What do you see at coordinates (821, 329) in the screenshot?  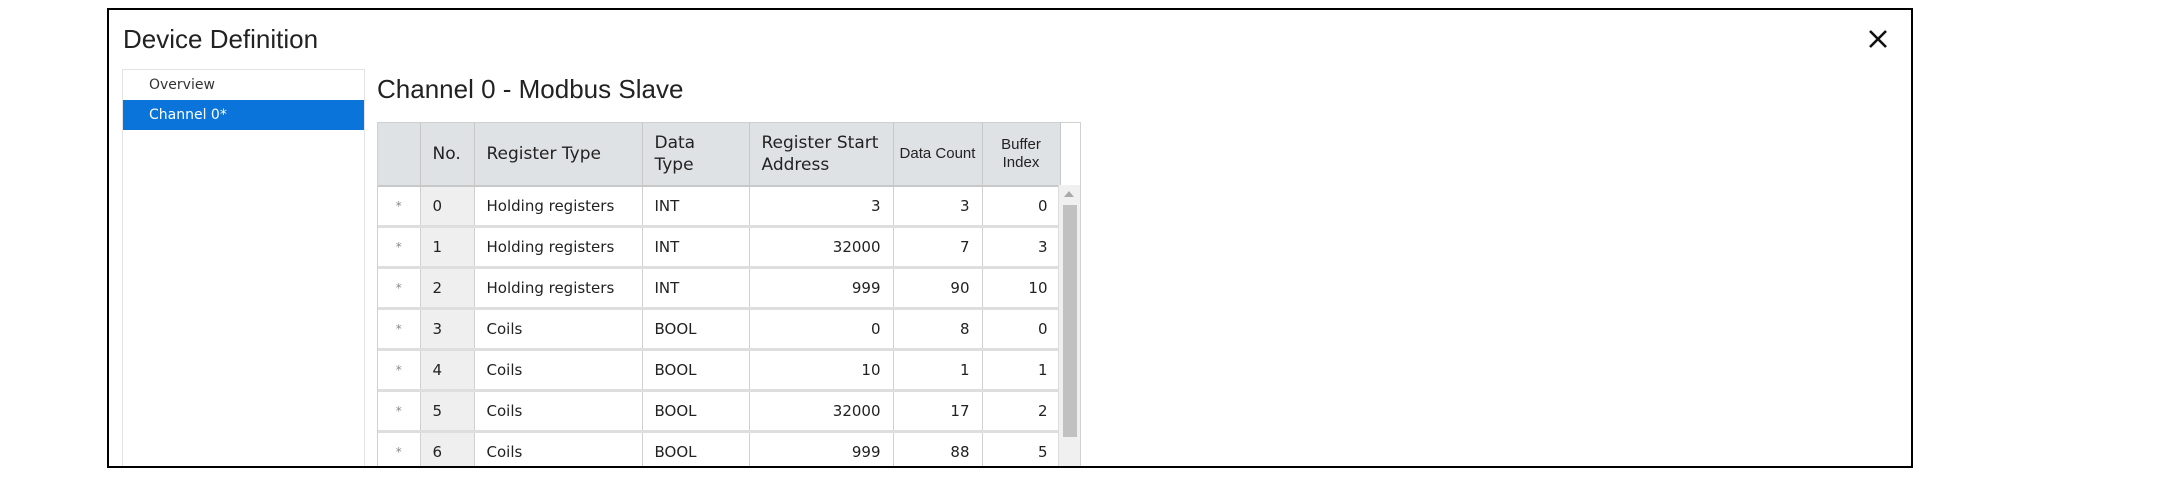 I see `cell-start: 0` at bounding box center [821, 329].